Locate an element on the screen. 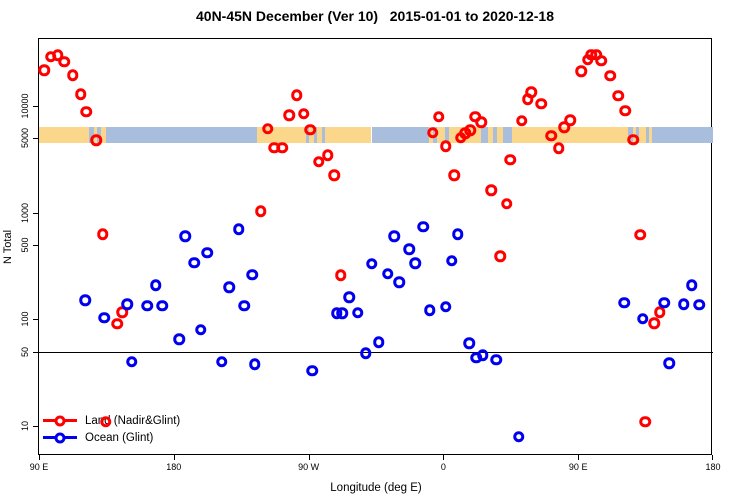 Image resolution: width=750 pixels, height=500 pixels. land-legend-marker-icon is located at coordinates (60, 420).